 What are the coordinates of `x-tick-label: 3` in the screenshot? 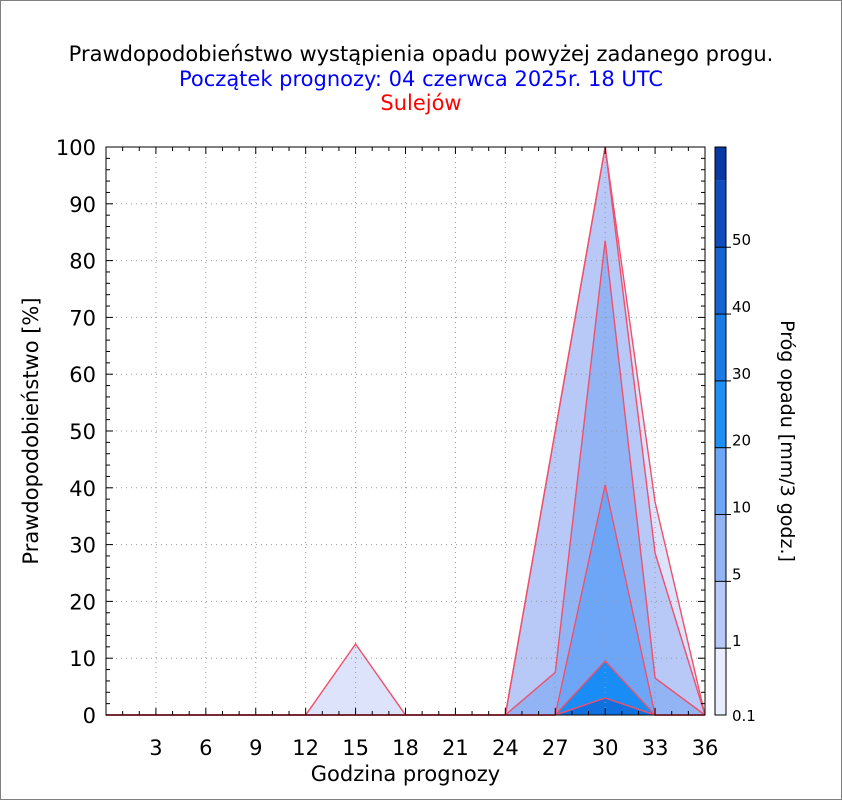 It's located at (155, 748).